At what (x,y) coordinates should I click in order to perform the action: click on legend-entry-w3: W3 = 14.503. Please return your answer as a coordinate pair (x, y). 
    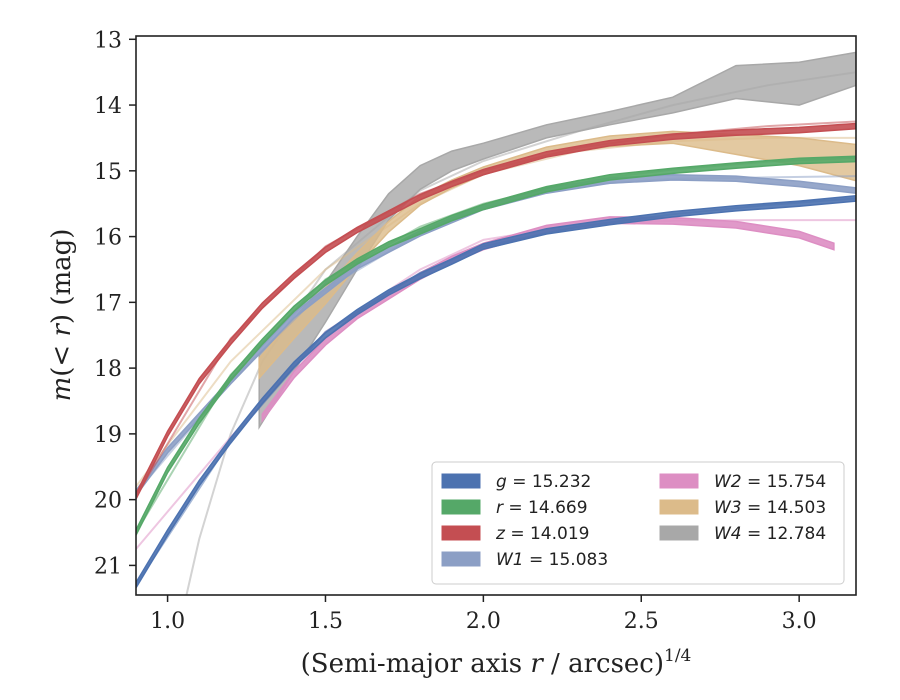
    Looking at the image, I should click on (742, 508).